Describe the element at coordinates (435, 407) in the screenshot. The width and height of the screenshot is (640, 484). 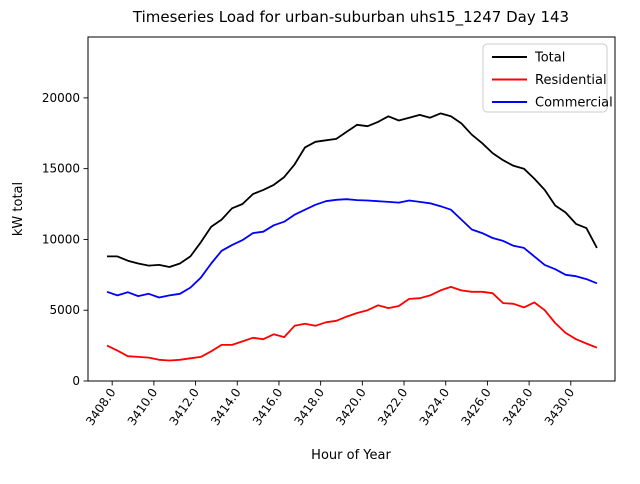
I see `x-tick-label: 3424.0` at that location.